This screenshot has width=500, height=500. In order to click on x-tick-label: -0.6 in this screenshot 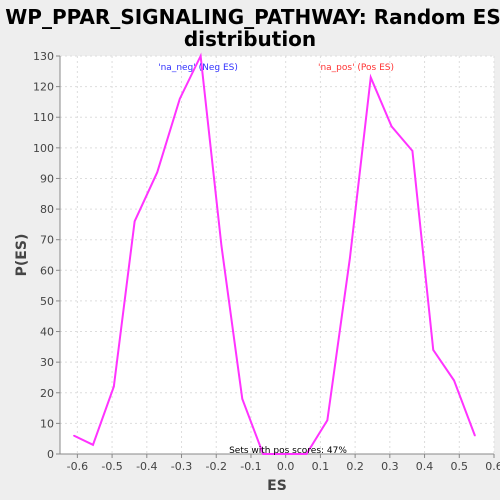, I will do `click(77, 466)`.